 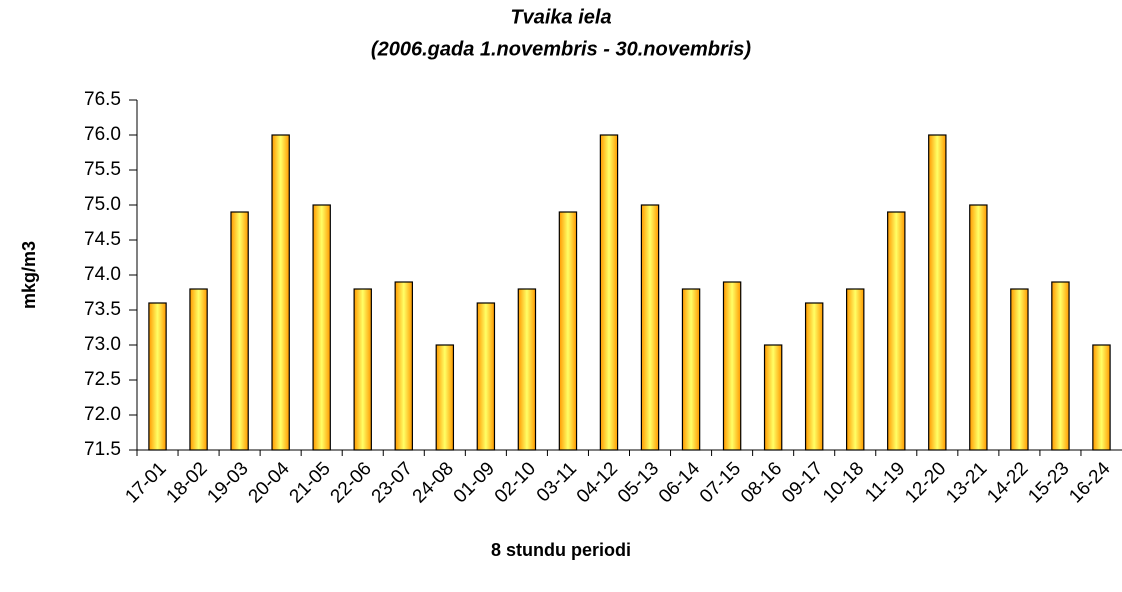 I want to click on x-tick-label: 23-07, so click(x=392, y=482).